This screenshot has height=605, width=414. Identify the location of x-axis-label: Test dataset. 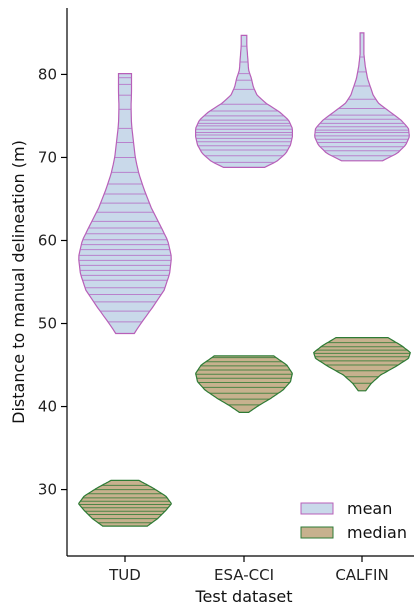
(243, 596).